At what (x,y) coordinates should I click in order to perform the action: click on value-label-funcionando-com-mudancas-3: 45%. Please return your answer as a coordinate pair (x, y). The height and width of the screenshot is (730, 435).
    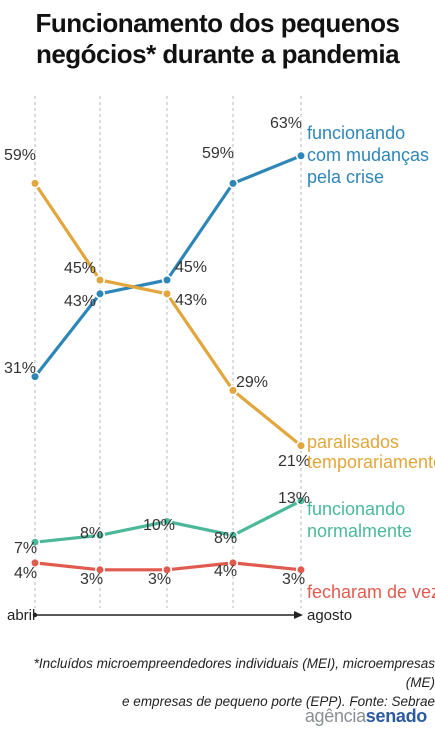
    Looking at the image, I should click on (191, 267).